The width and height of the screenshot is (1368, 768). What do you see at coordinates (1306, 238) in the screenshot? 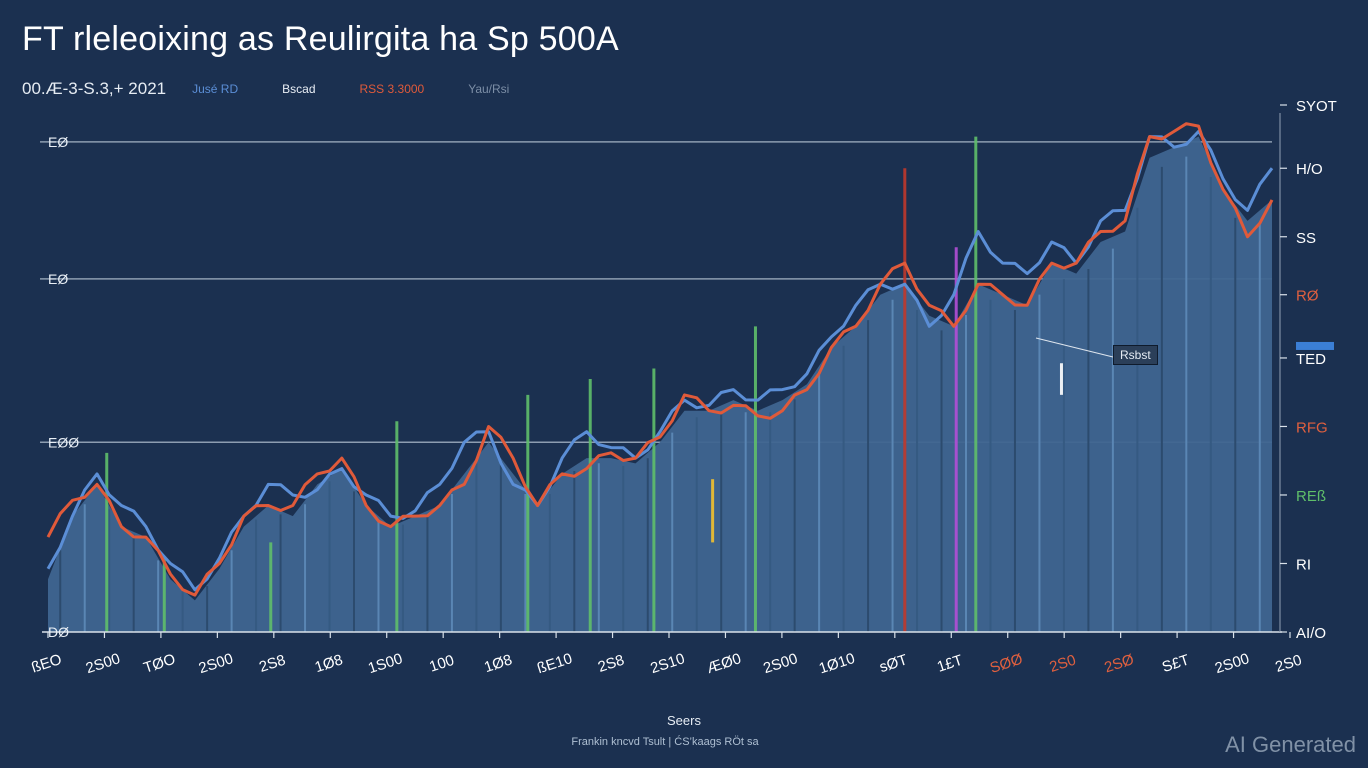
I see `right-axis-label-2: SS` at bounding box center [1306, 238].